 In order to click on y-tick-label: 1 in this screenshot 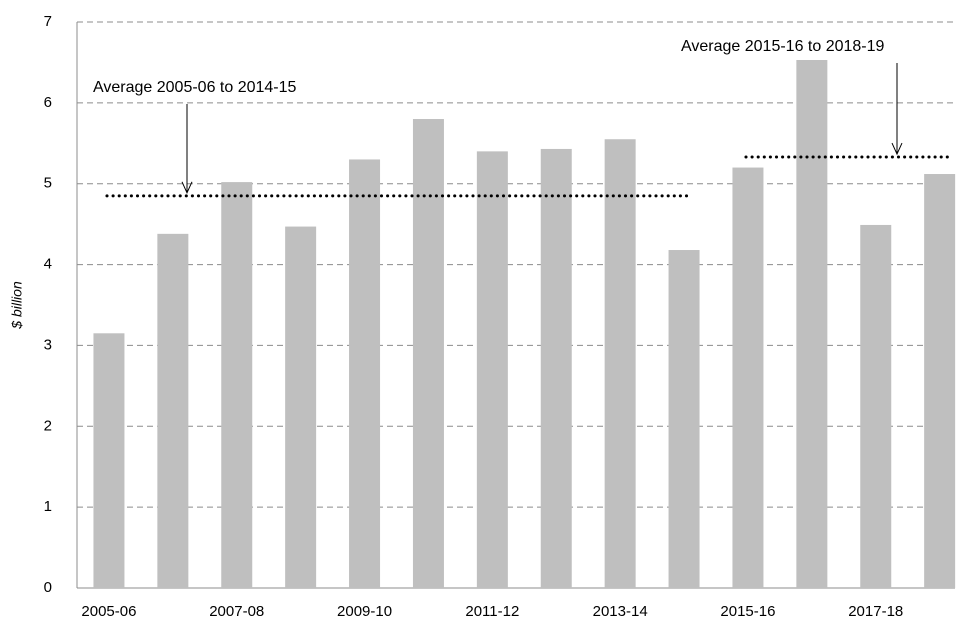, I will do `click(48, 506)`.